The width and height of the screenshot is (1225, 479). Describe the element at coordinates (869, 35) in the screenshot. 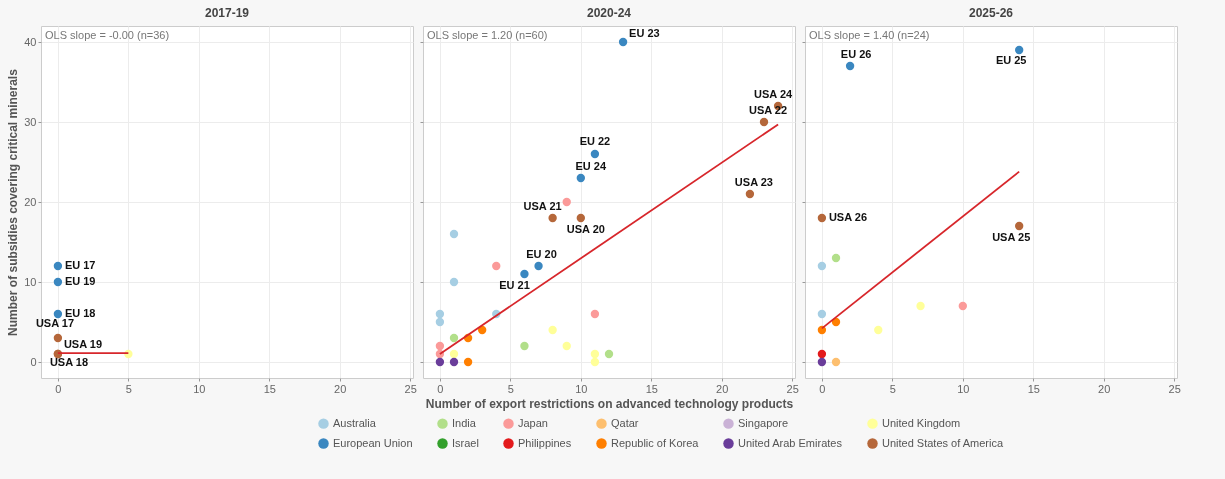

I see `annotation: OLS slope = 1.40 (n=24)` at that location.